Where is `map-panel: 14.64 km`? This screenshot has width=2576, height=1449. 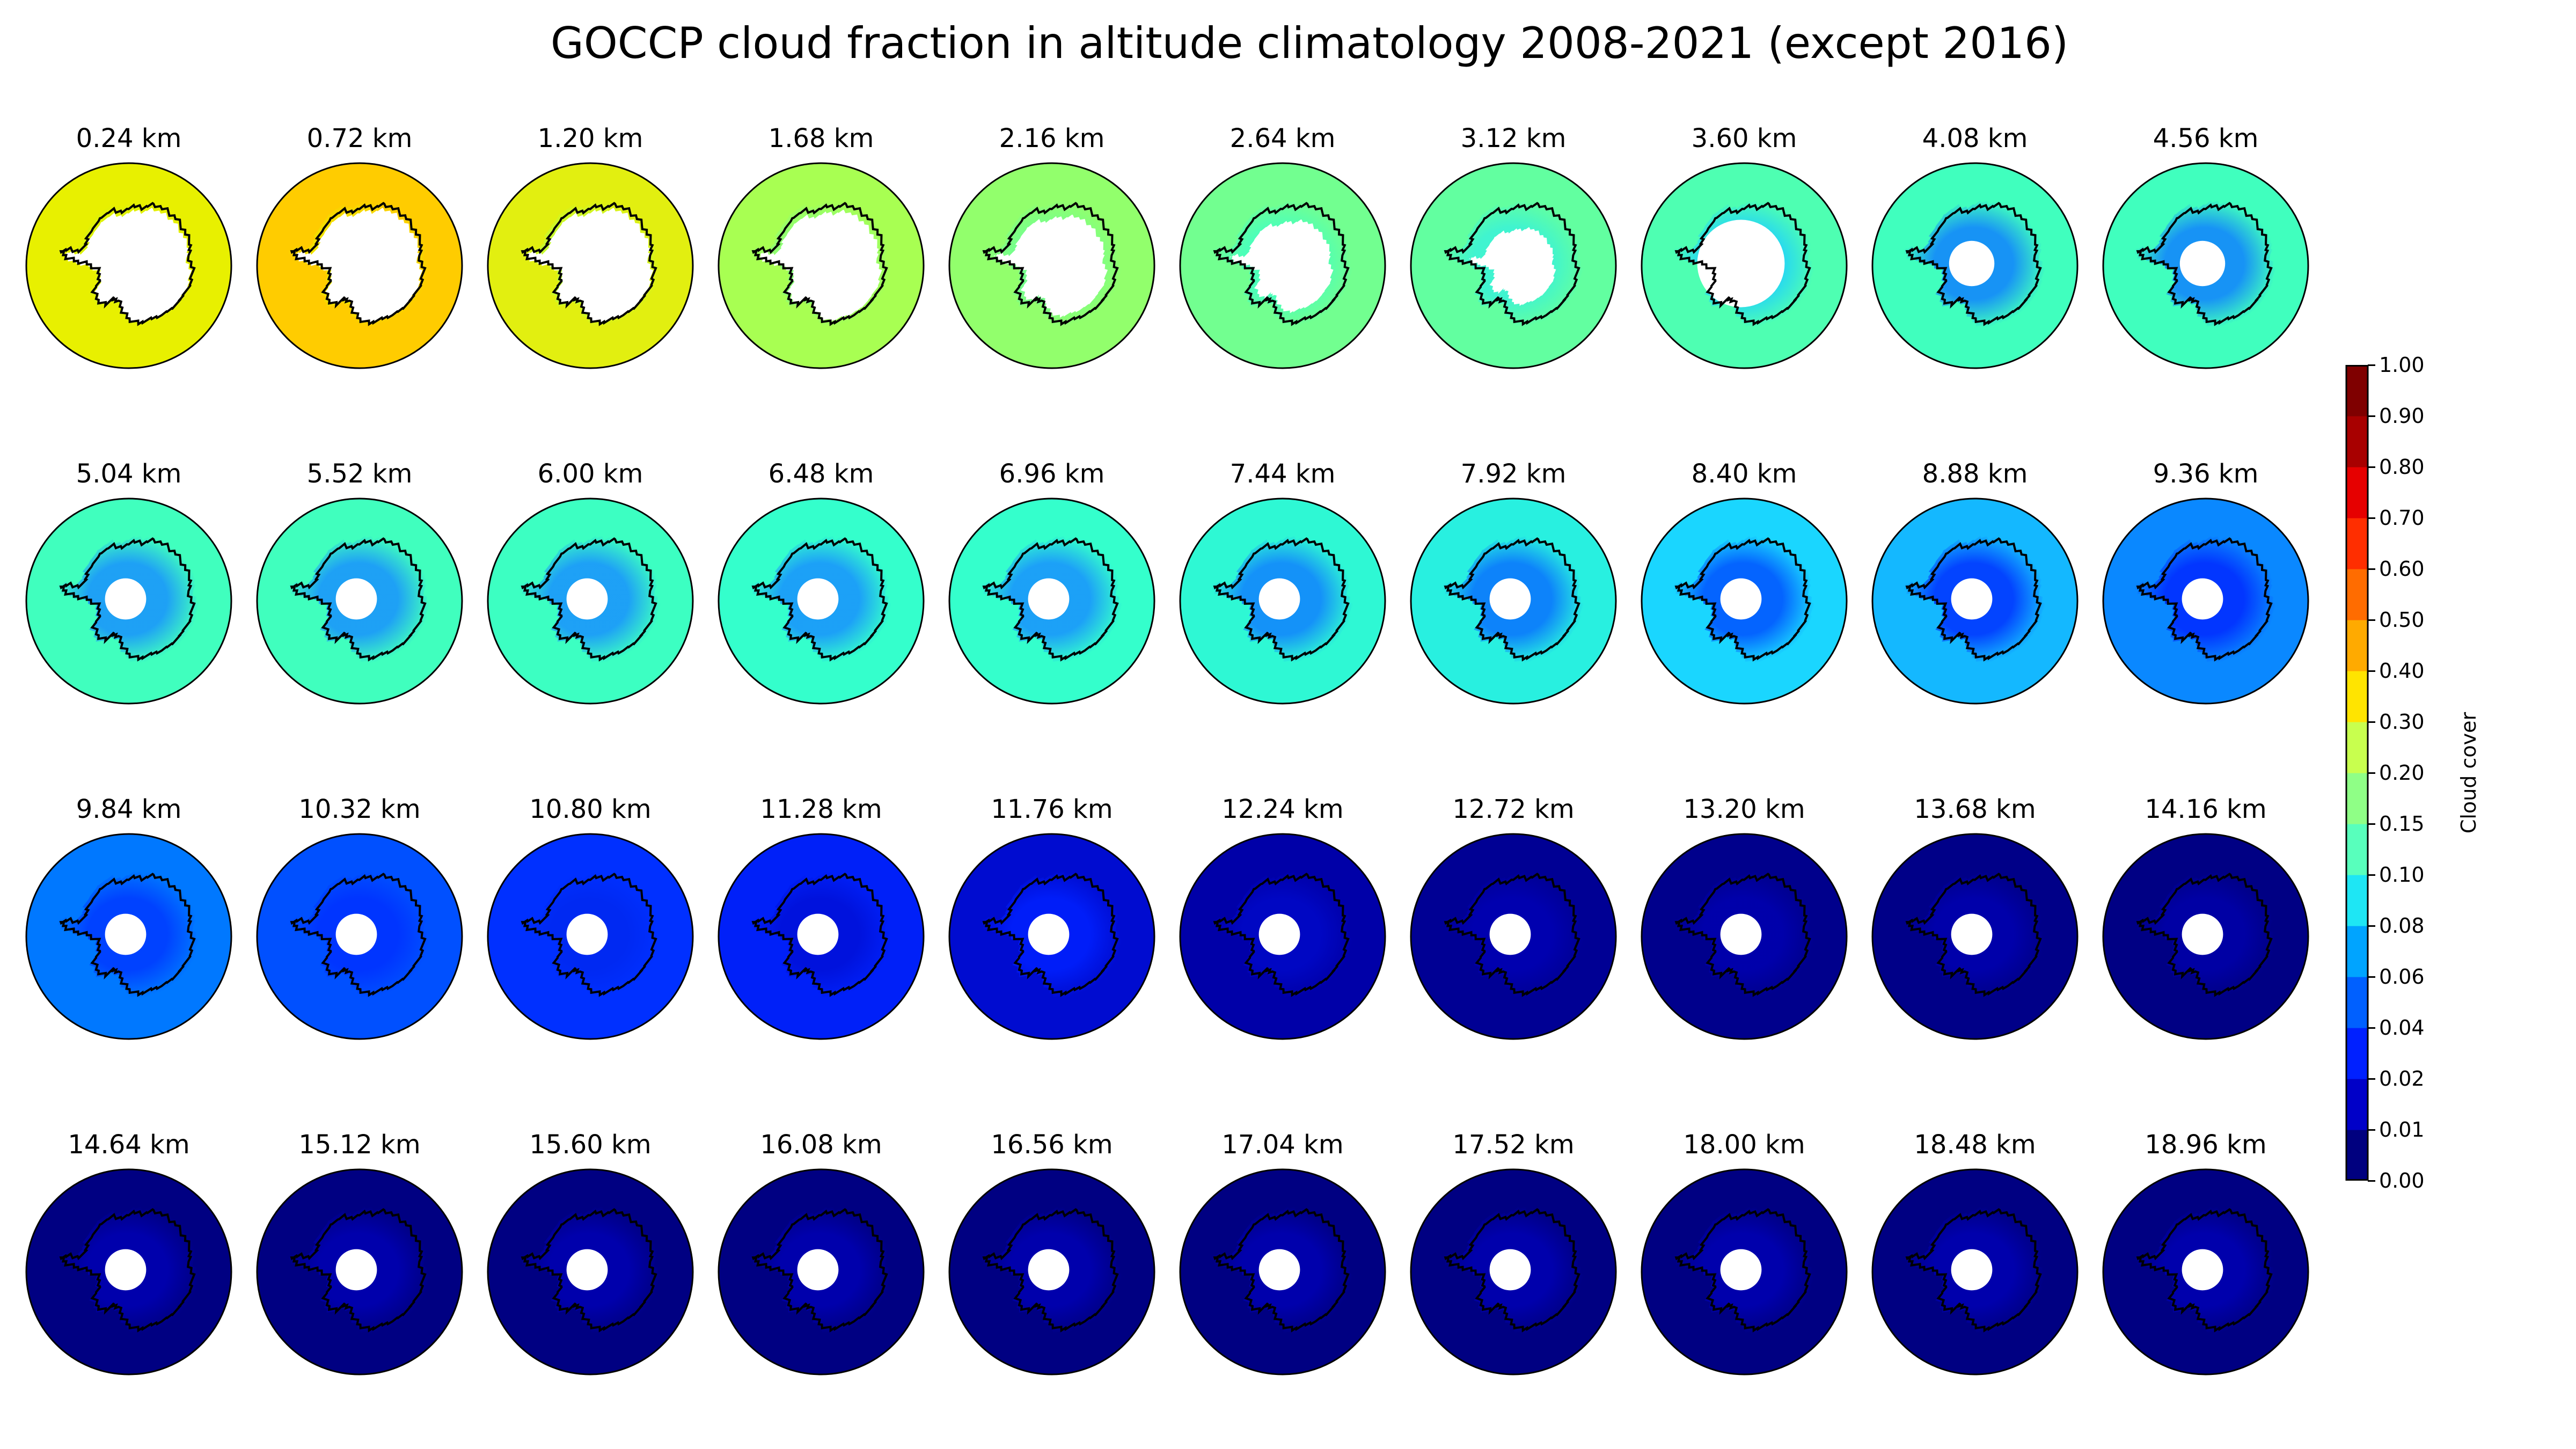 map-panel: 14.64 km is located at coordinates (128, 1264).